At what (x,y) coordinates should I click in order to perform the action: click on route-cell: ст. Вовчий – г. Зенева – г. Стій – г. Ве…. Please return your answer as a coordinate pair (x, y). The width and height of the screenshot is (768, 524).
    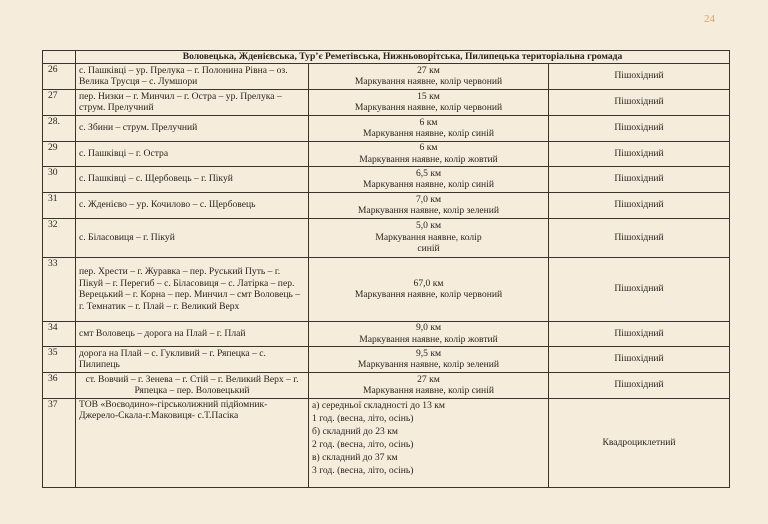
    Looking at the image, I should click on (192, 385).